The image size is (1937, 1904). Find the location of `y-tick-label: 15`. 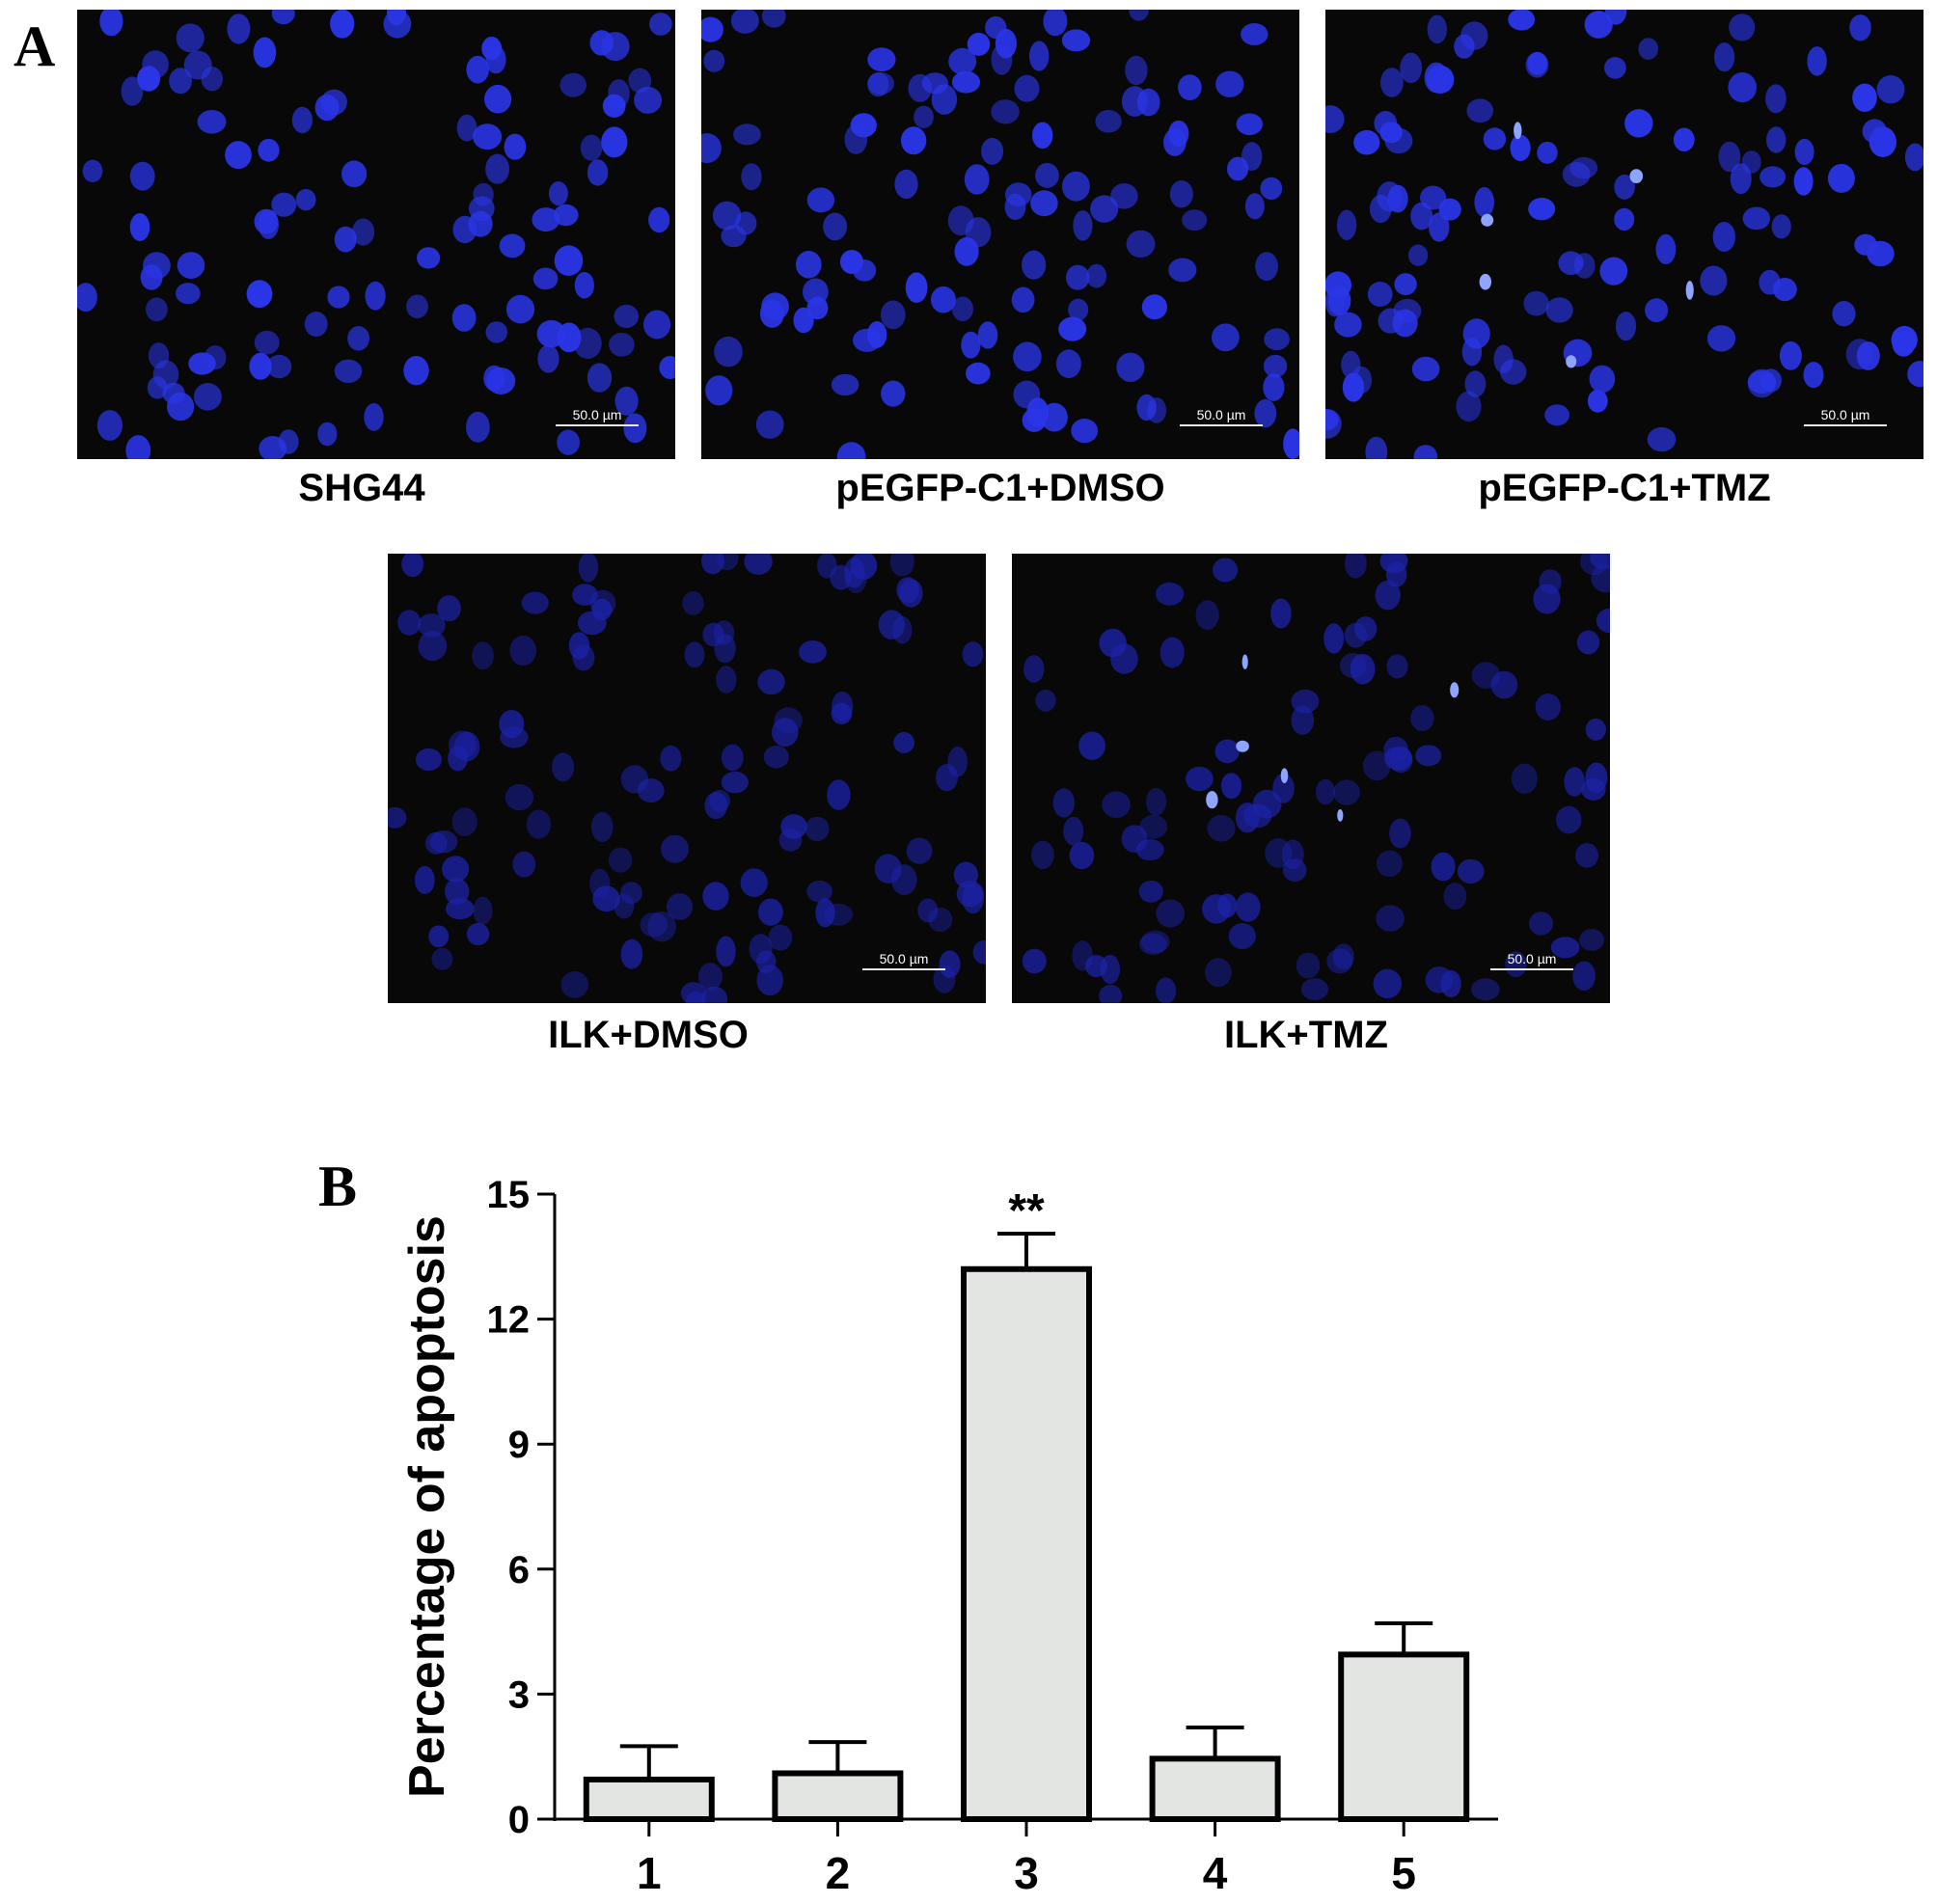

y-tick-label: 15 is located at coordinates (509, 1195).